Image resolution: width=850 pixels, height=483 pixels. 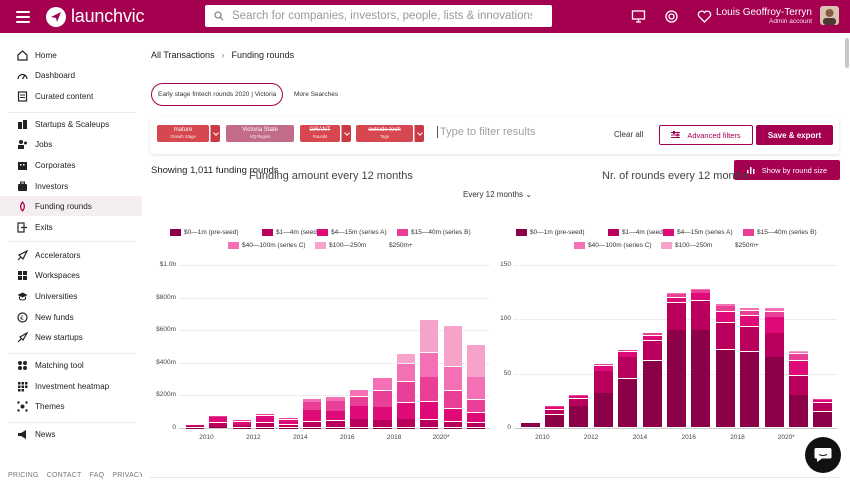 What do you see at coordinates (522, 132) in the screenshot?
I see `filter-input` at bounding box center [522, 132].